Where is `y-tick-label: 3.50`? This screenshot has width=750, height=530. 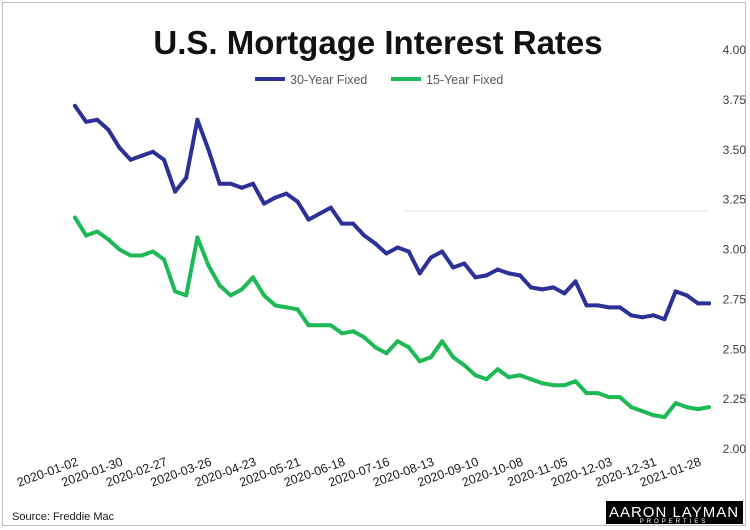
y-tick-label: 3.50 is located at coordinates (735, 150).